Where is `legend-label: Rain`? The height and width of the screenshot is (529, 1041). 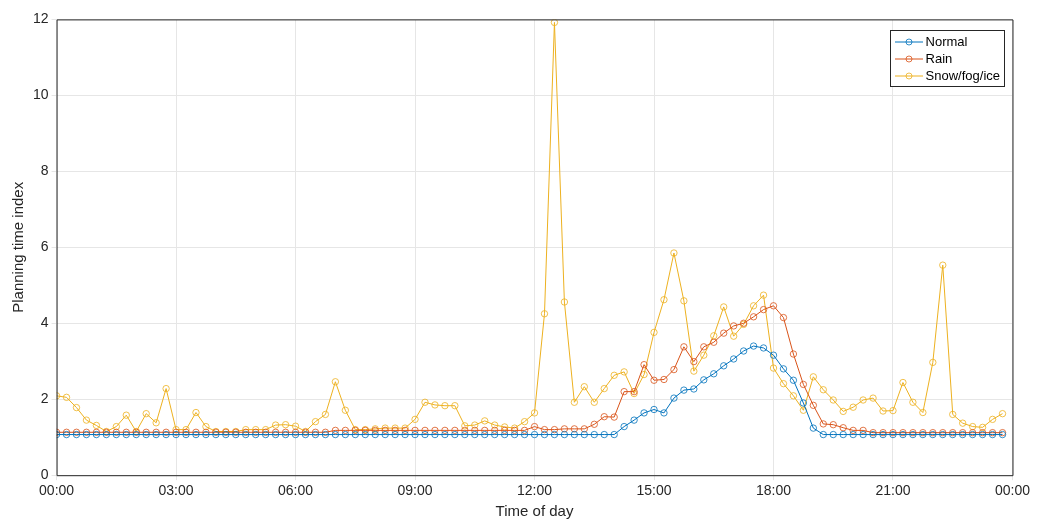
legend-label: Rain is located at coordinates (939, 58).